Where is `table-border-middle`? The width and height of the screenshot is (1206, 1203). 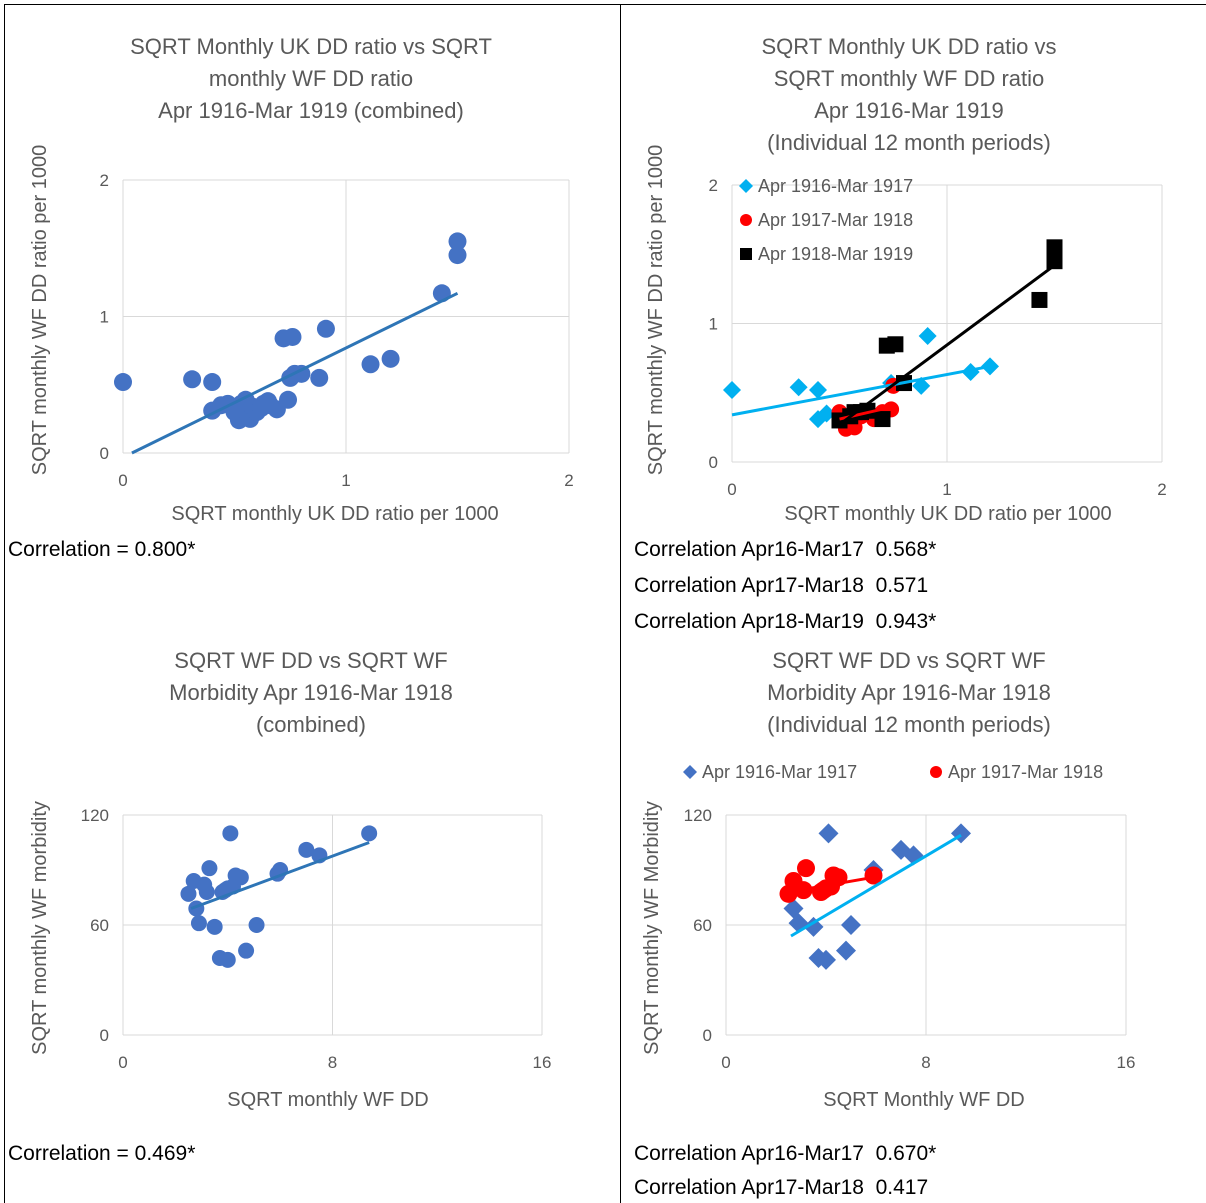
table-border-middle is located at coordinates (620, 603).